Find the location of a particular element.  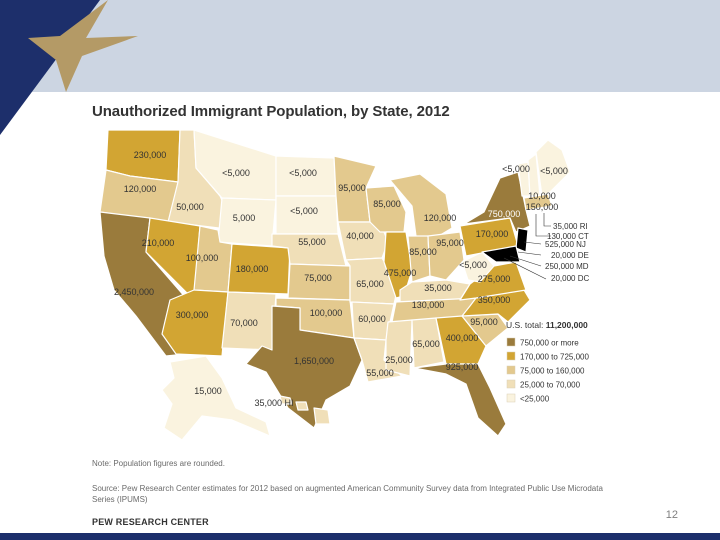

state-MD is located at coordinates (501, 254).